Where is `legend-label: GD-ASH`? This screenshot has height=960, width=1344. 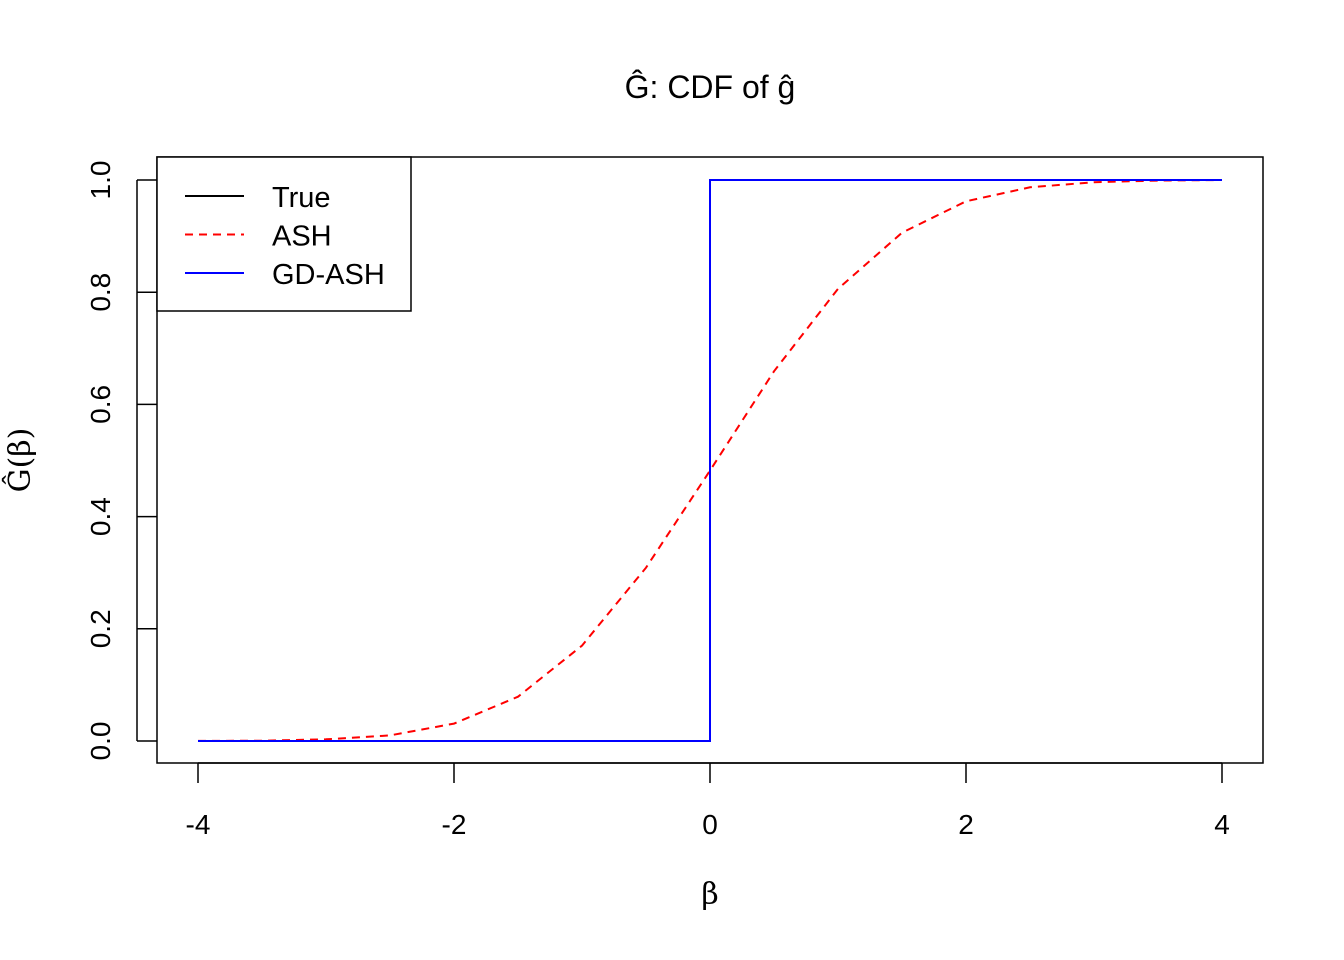 legend-label: GD-ASH is located at coordinates (328, 275).